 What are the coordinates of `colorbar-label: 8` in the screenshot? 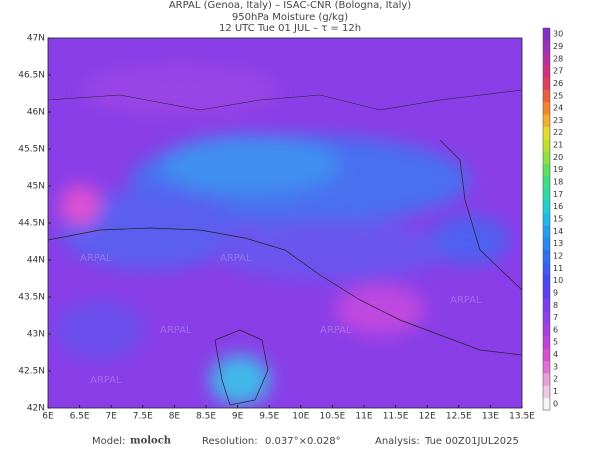 It's located at (555, 305).